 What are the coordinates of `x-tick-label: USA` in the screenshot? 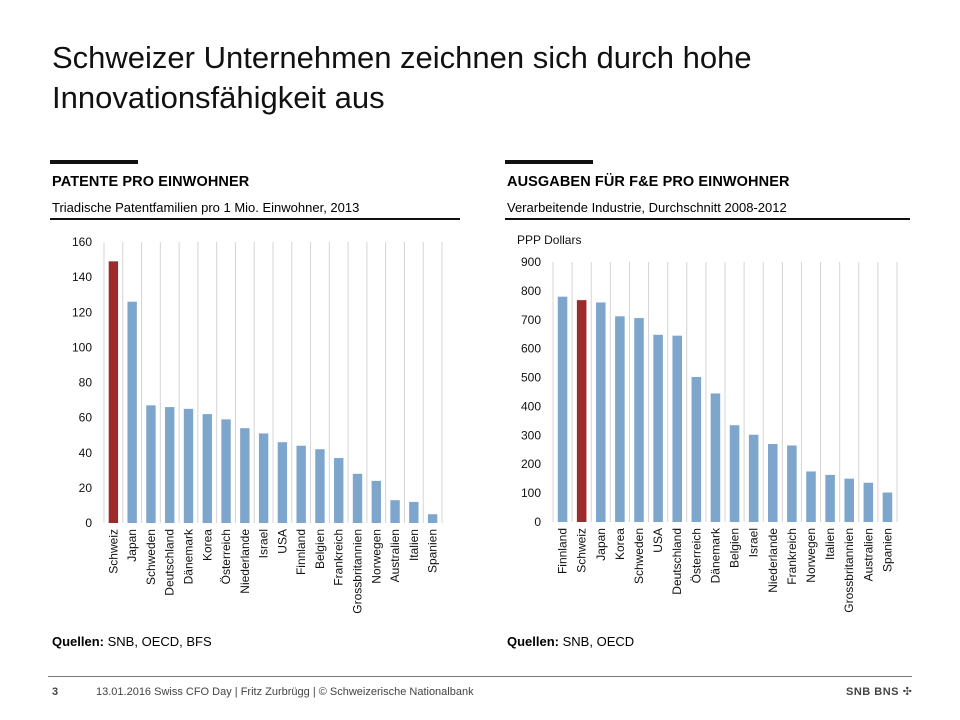 It's located at (658, 540).